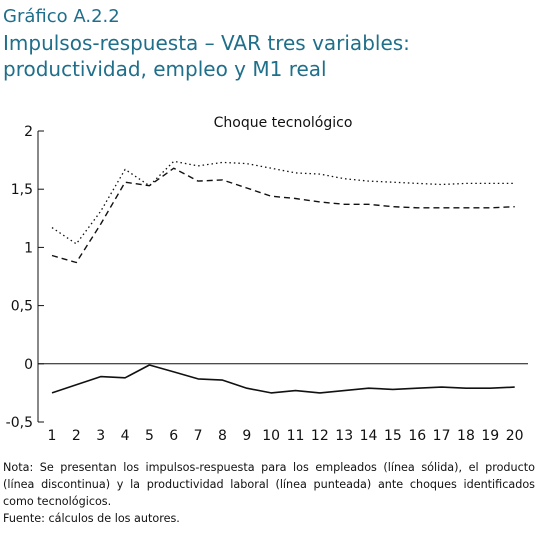 This screenshot has width=557, height=534. What do you see at coordinates (52, 436) in the screenshot?
I see `x-tick-label: 1` at bounding box center [52, 436].